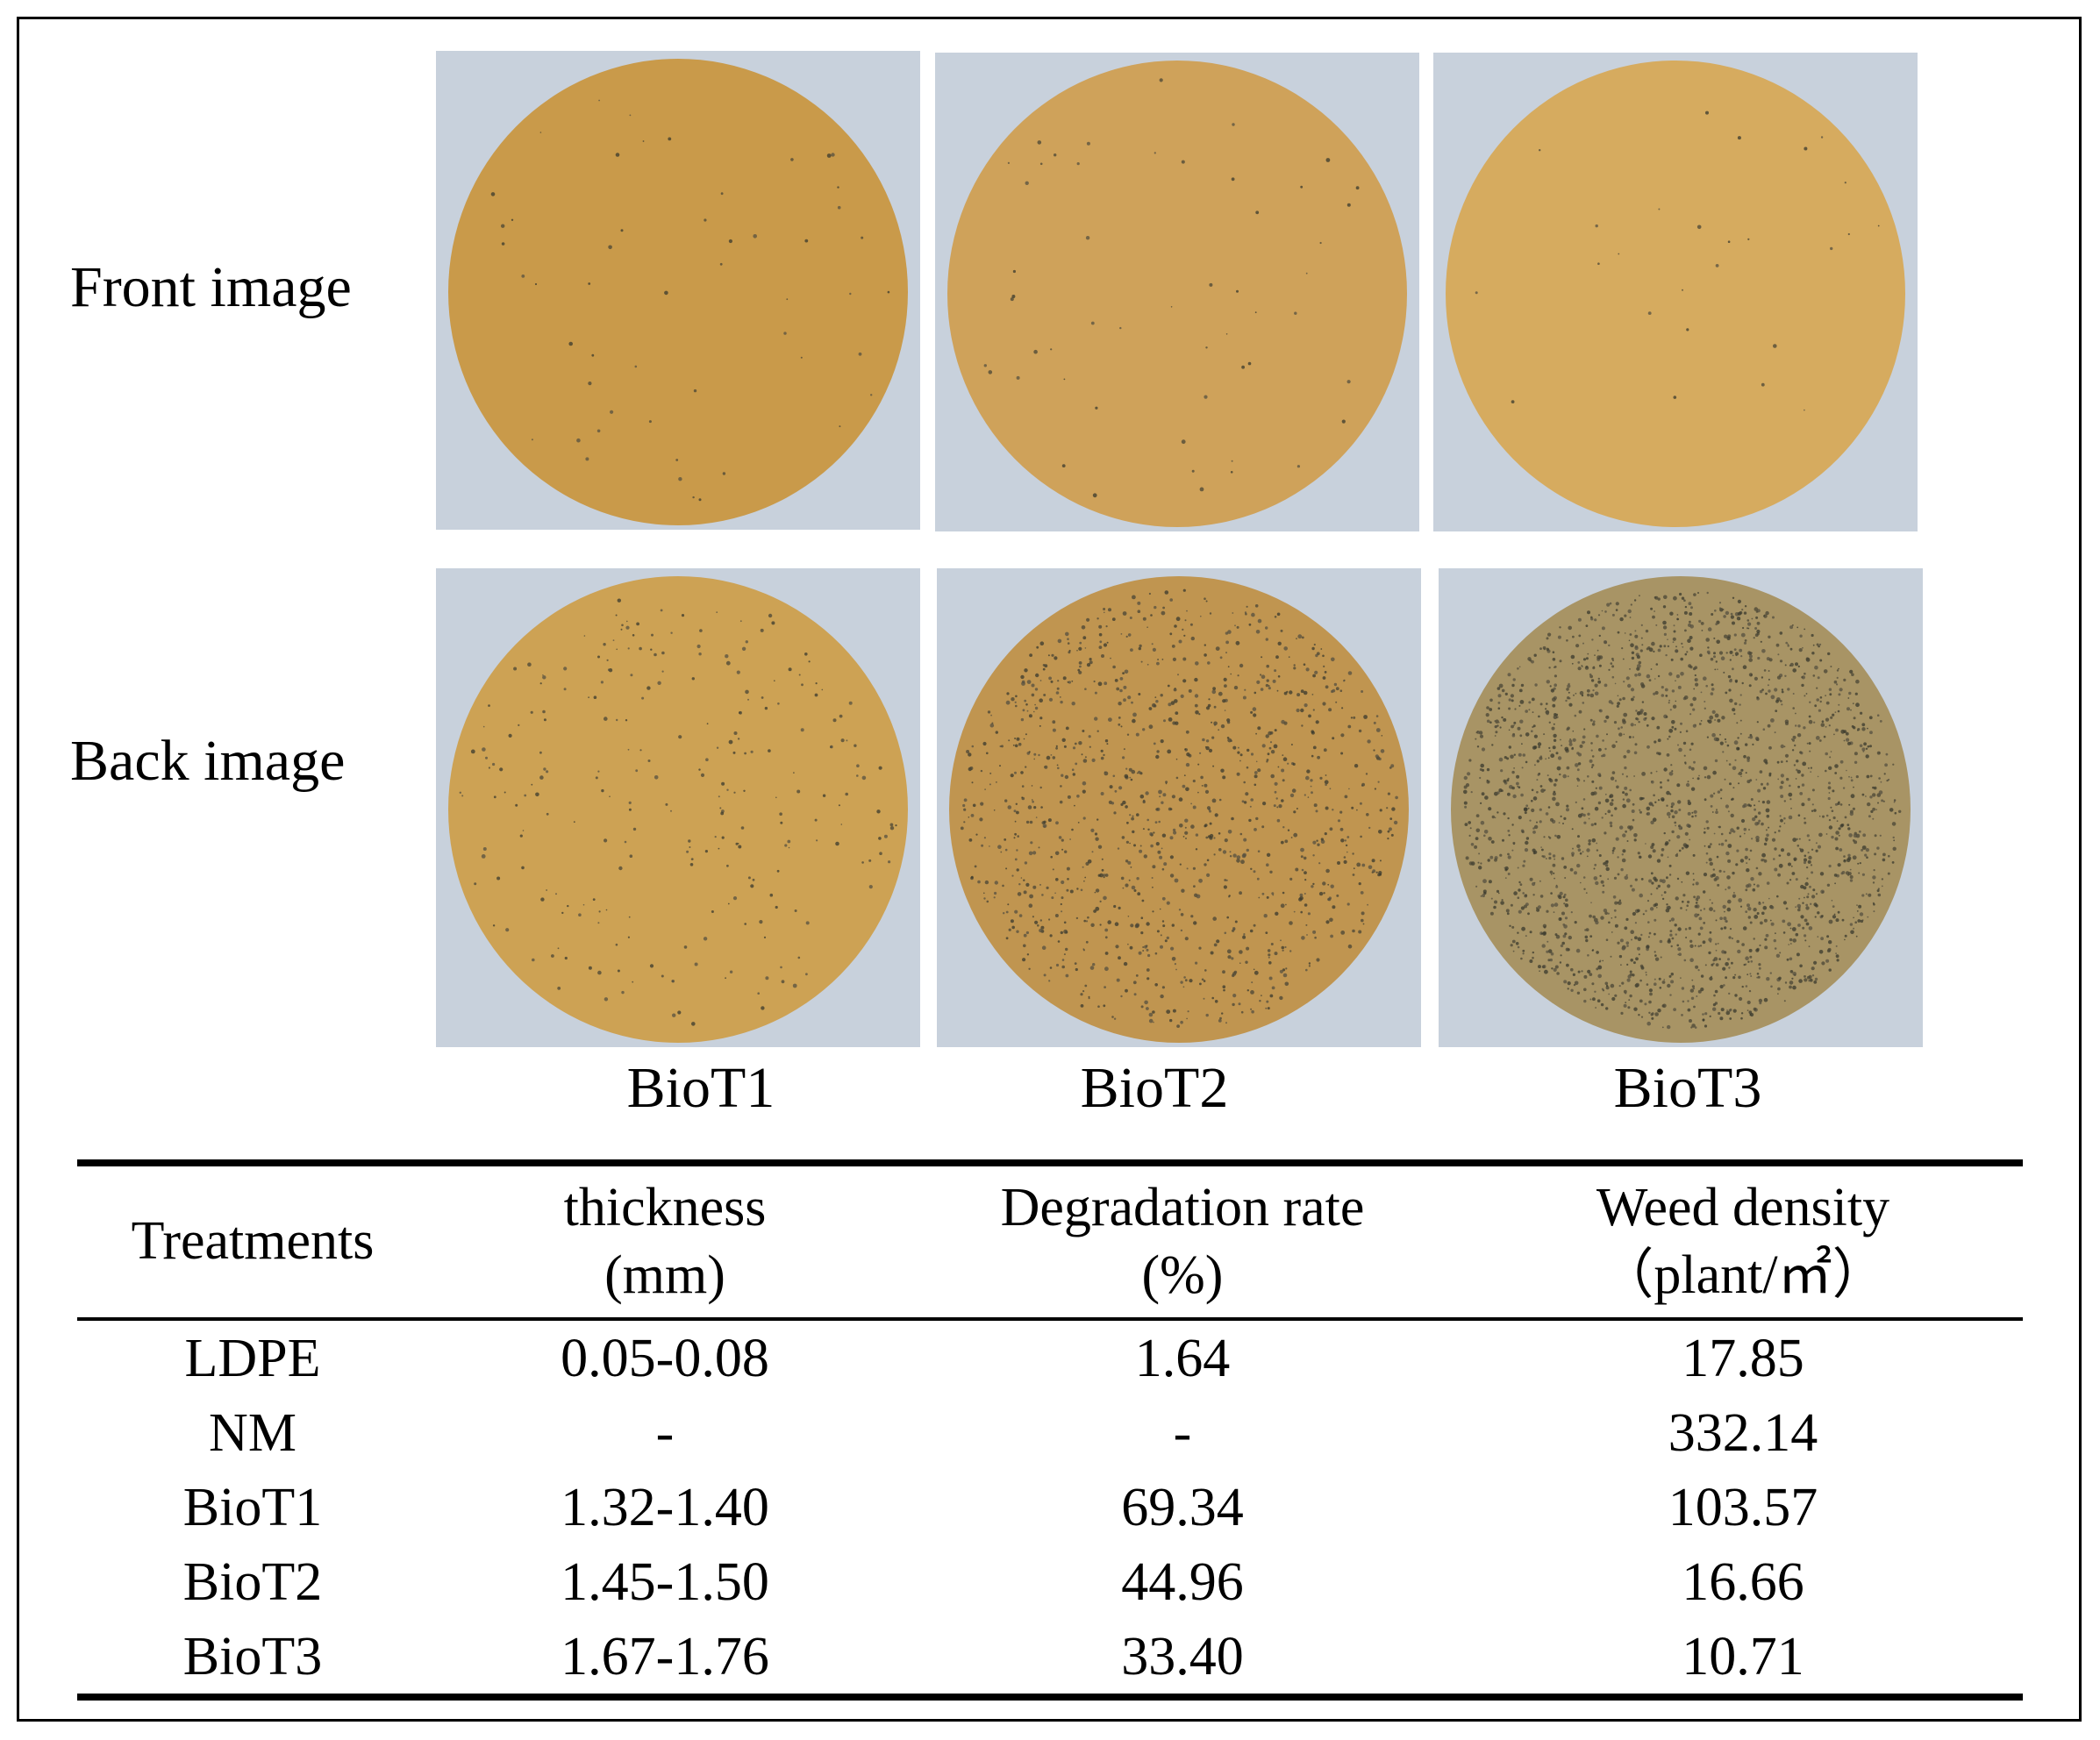 This screenshot has width=2100, height=1740. What do you see at coordinates (665, 1433) in the screenshot?
I see `cell-thickness: -` at bounding box center [665, 1433].